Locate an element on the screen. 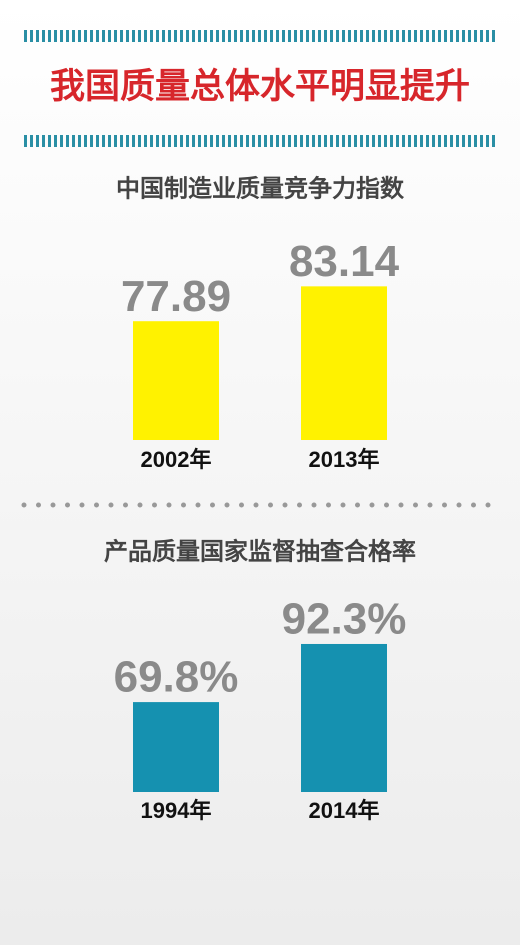 This screenshot has width=520, height=945. chart-title: 中国制造业质量竞争力指数 is located at coordinates (260, 188).